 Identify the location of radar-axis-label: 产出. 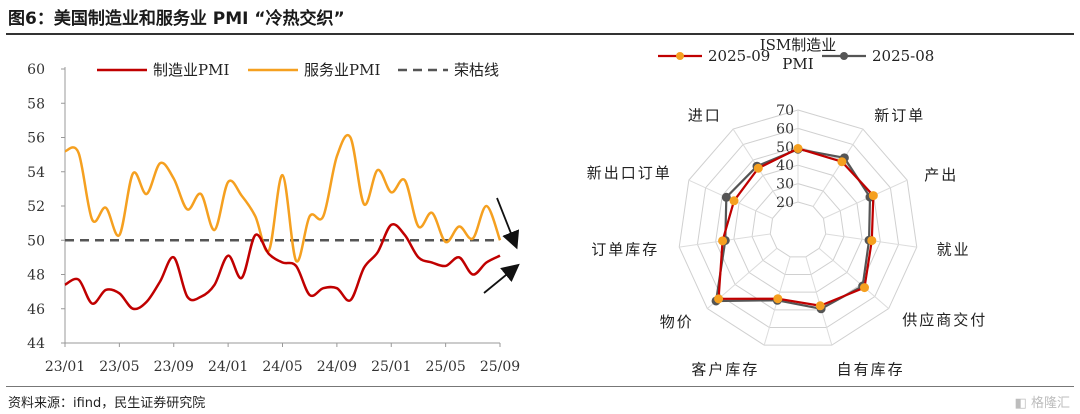
(941, 175).